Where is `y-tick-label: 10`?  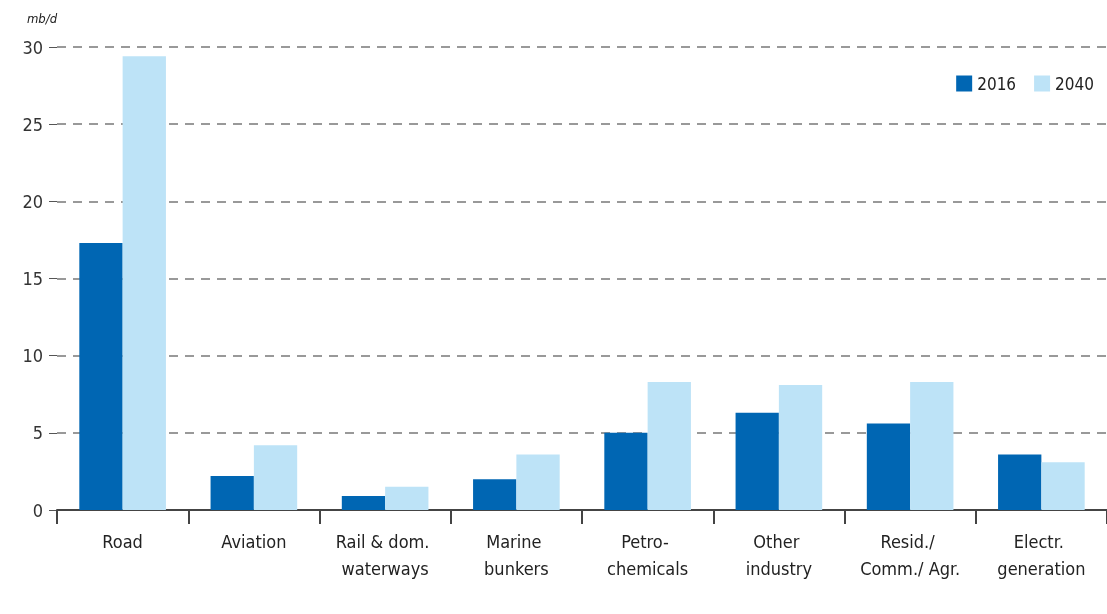 y-tick-label: 10 is located at coordinates (32, 356).